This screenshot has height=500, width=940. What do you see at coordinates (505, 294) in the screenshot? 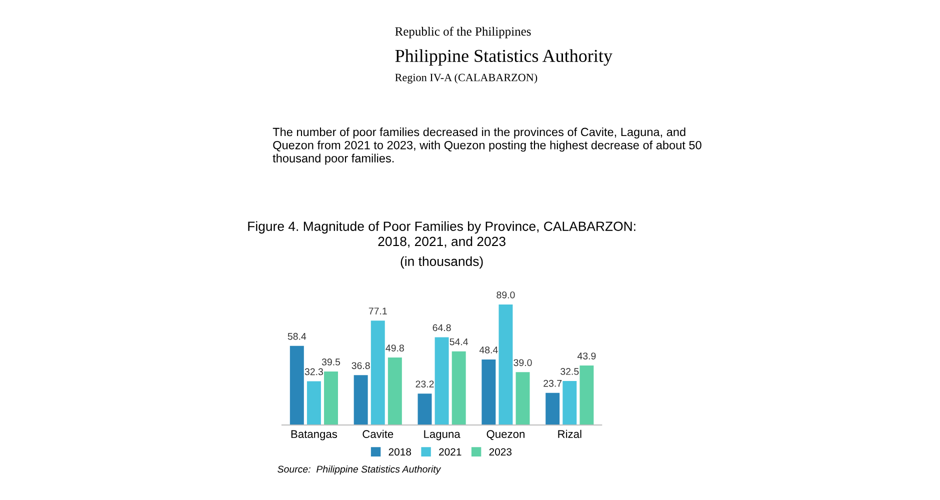
I see `data-label: 89.0` at bounding box center [505, 294].